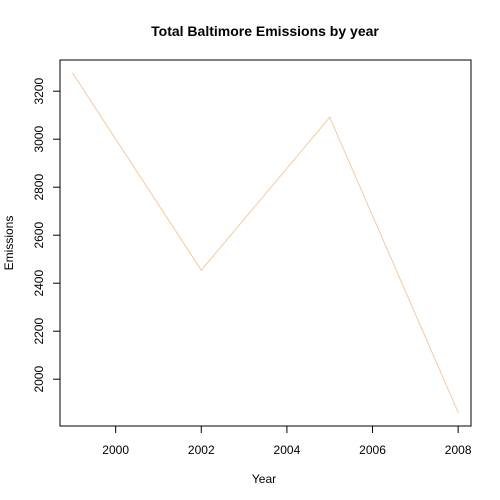 This screenshot has width=500, height=500. What do you see at coordinates (39, 91) in the screenshot?
I see `y-tick-label: 3200` at bounding box center [39, 91].